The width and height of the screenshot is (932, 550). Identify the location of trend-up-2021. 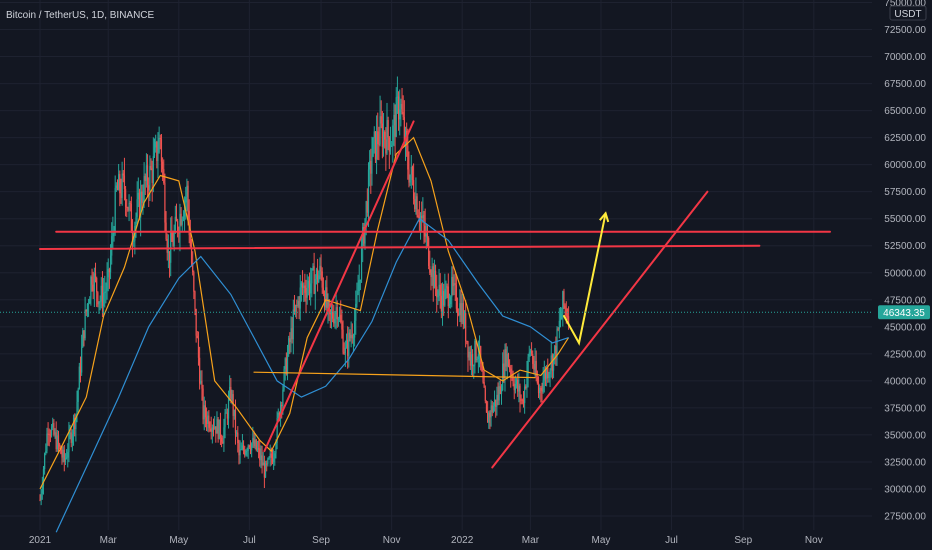
(339, 286).